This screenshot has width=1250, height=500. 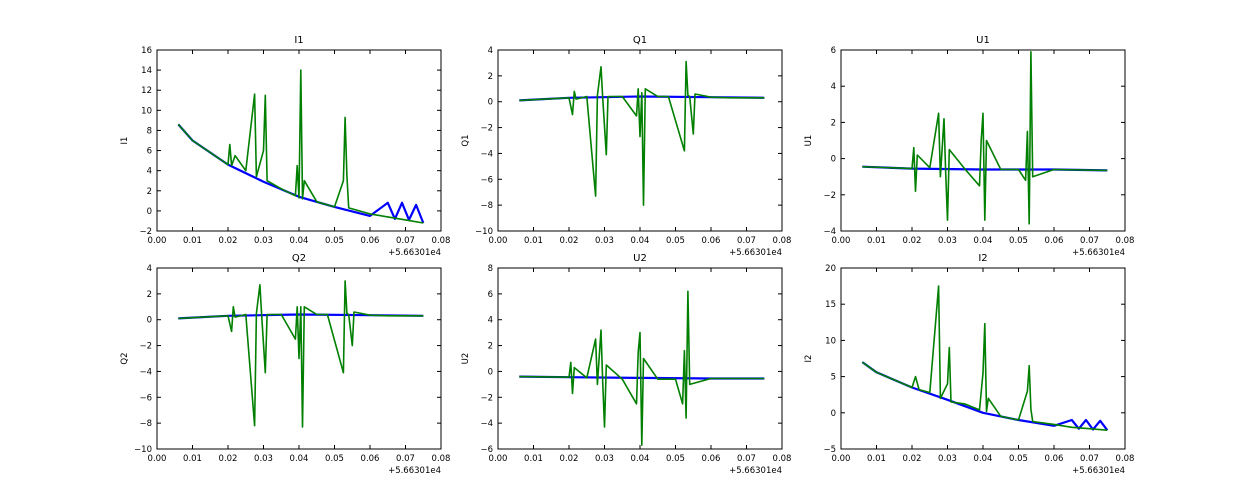 What do you see at coordinates (830, 305) in the screenshot?
I see `y-tick-label: 15` at bounding box center [830, 305].